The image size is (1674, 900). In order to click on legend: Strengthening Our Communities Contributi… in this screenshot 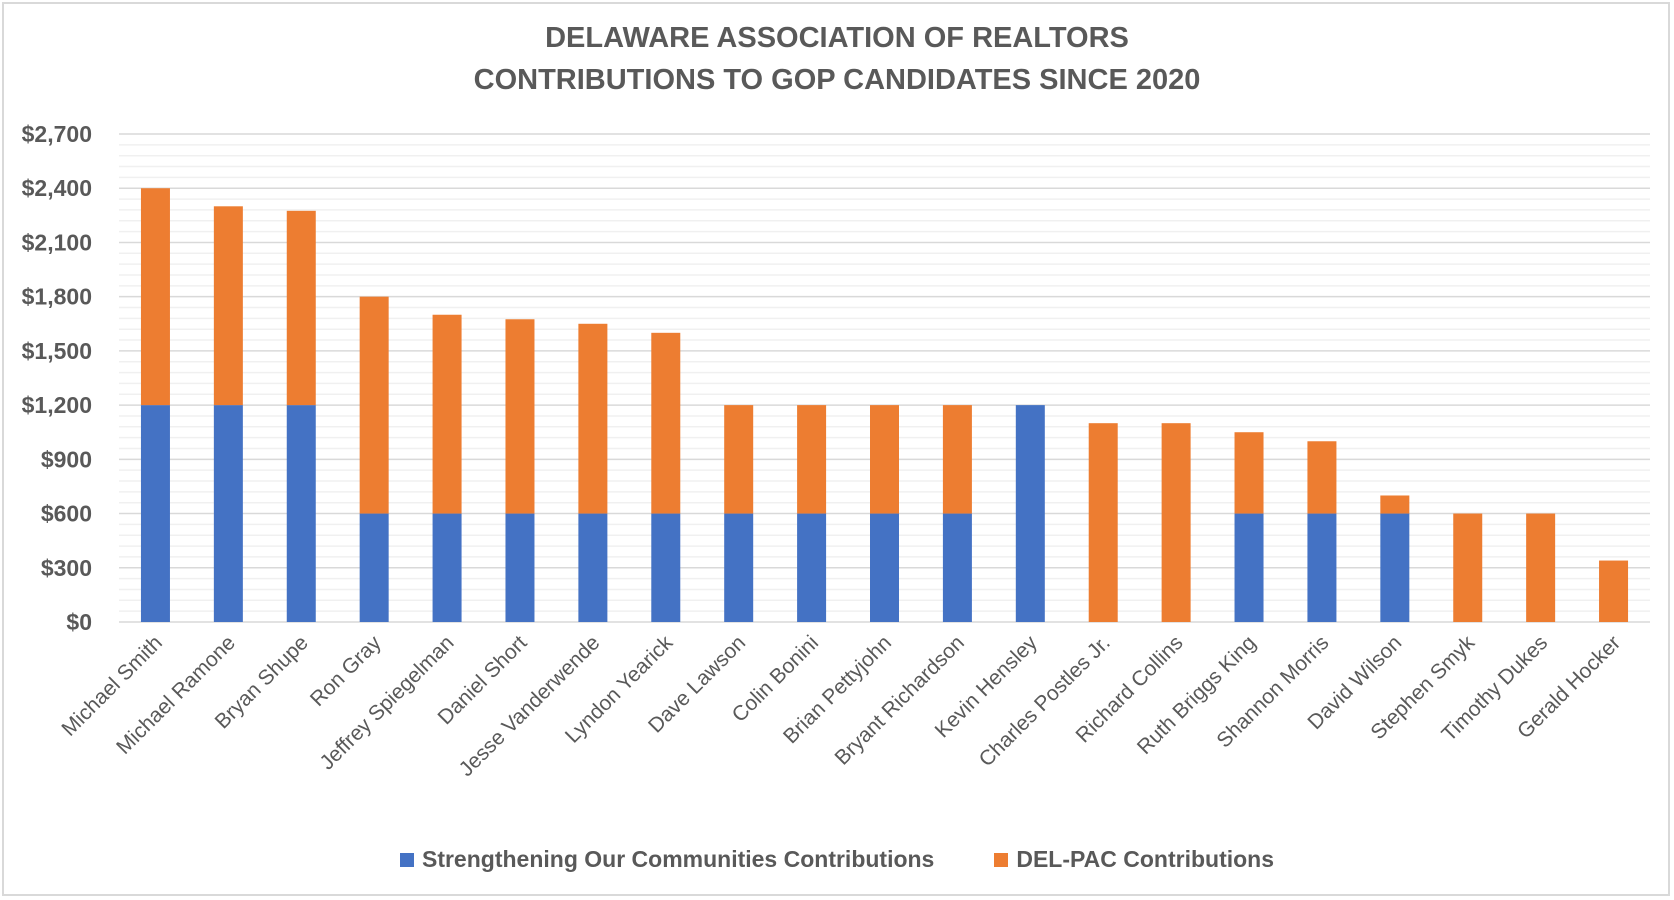, I will do `click(837, 859)`.